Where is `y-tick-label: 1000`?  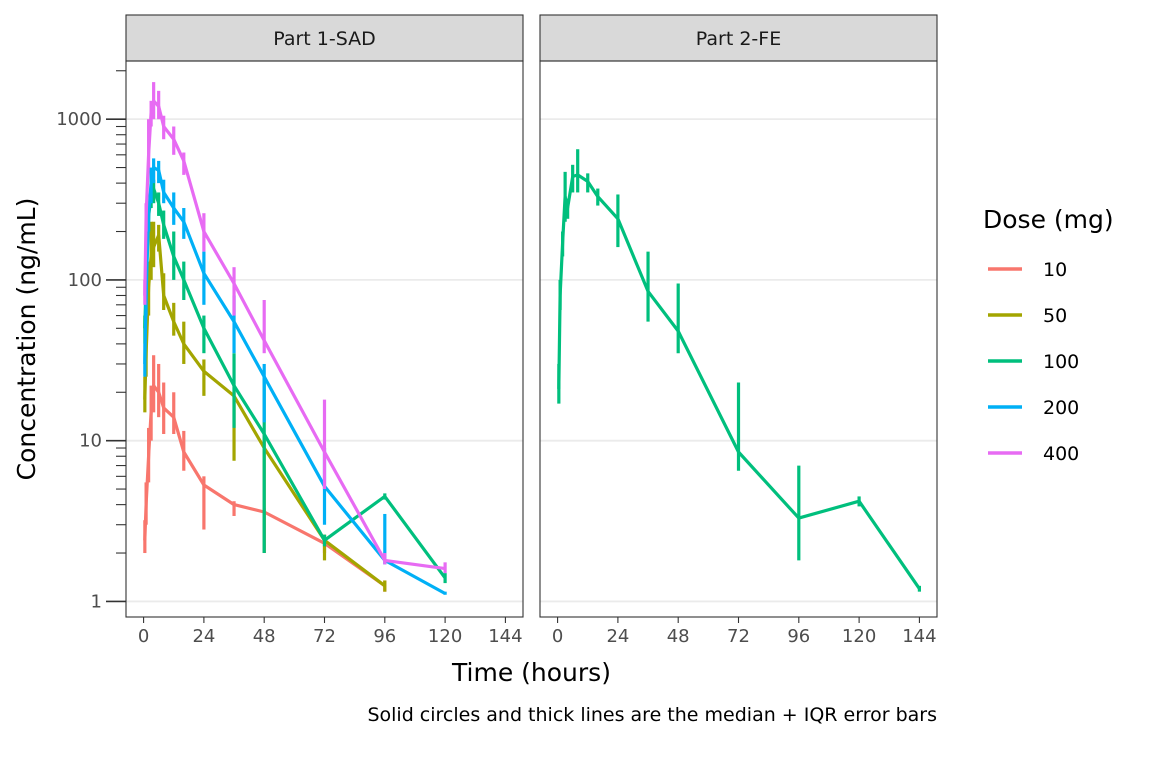 y-tick-label: 1000 is located at coordinates (79, 119).